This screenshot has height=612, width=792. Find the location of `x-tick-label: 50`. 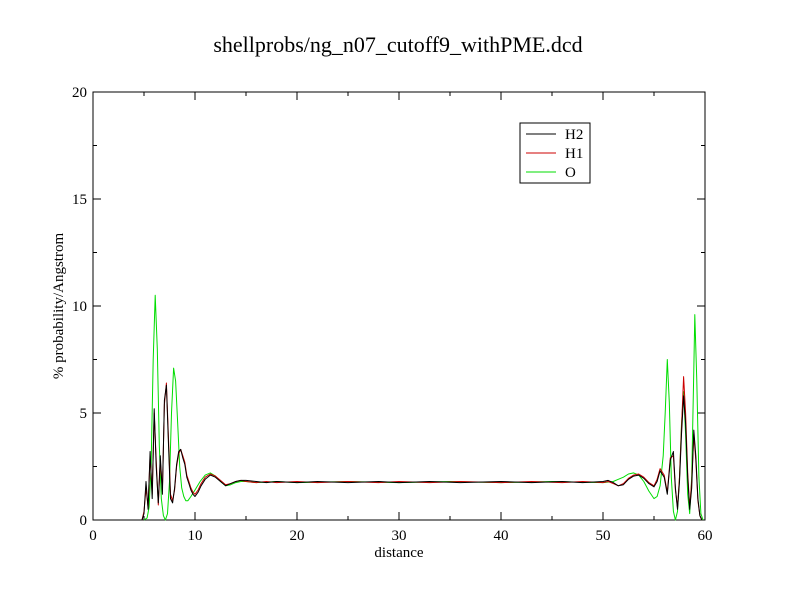

x-tick-label: 50 is located at coordinates (603, 536).